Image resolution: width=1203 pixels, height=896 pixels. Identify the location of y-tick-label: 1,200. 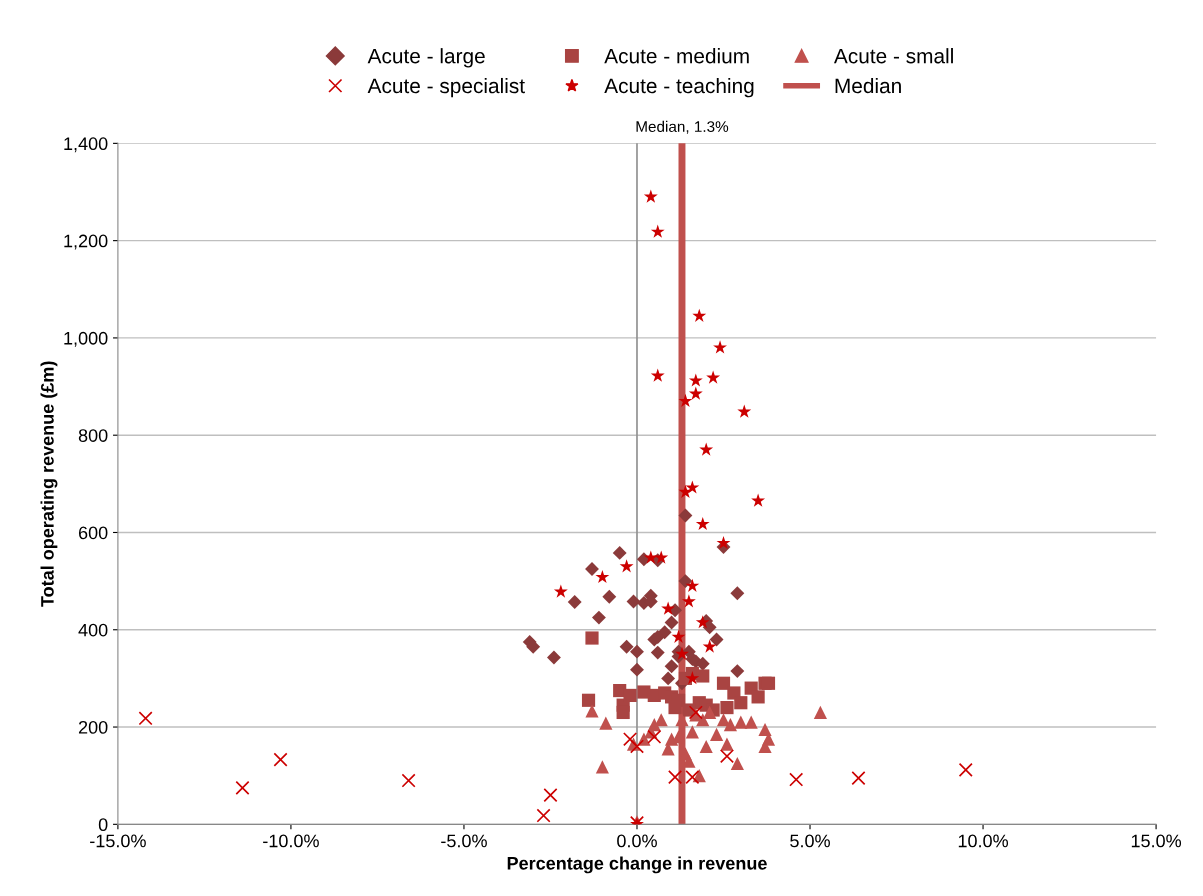
(86, 242).